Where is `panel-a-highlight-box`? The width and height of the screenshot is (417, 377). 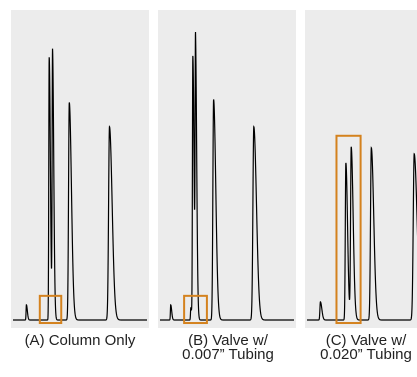 panel-a-highlight-box is located at coordinates (50, 309).